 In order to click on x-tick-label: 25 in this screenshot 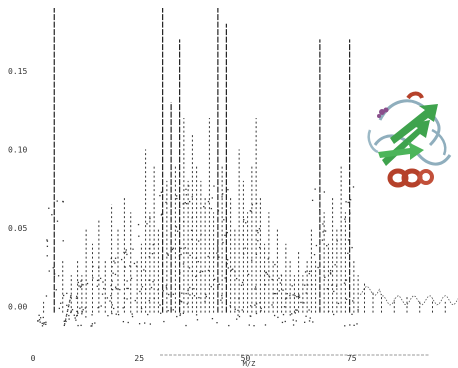, I will do `click(139, 358)`.